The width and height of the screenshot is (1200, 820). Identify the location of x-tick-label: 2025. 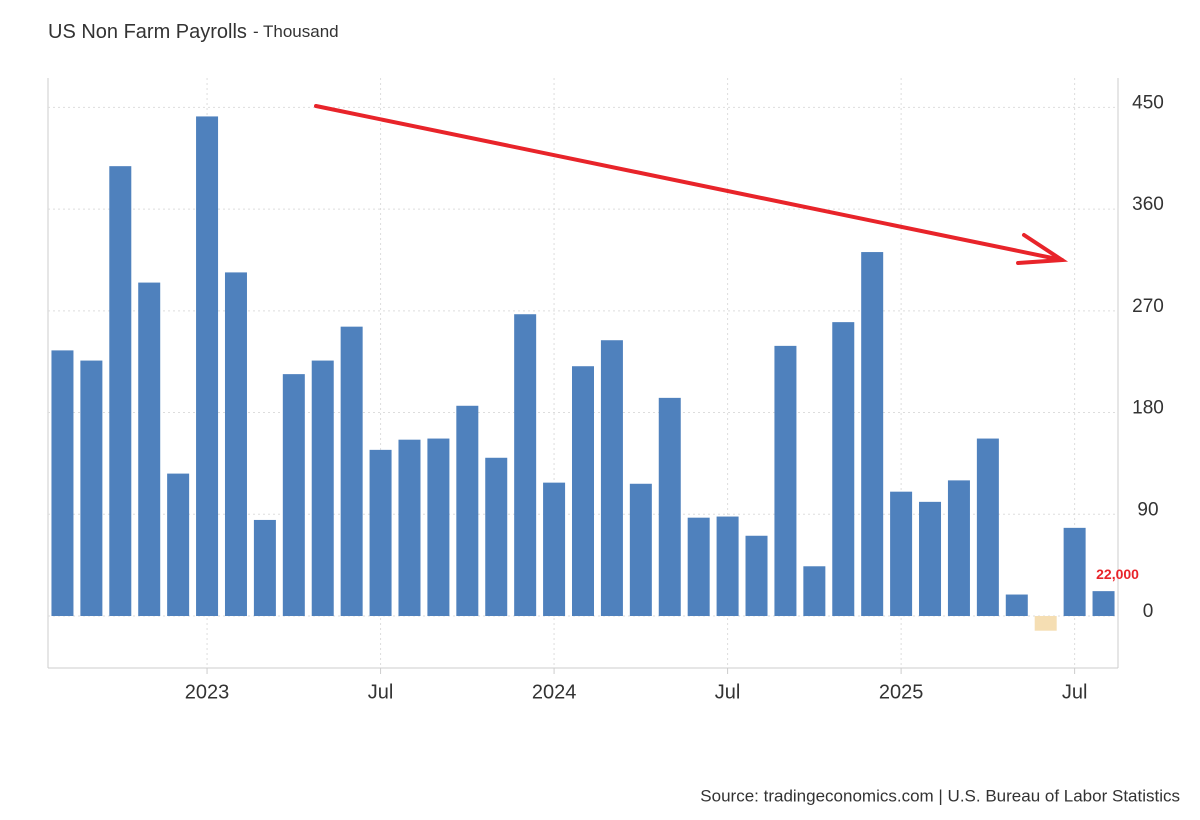
(901, 692).